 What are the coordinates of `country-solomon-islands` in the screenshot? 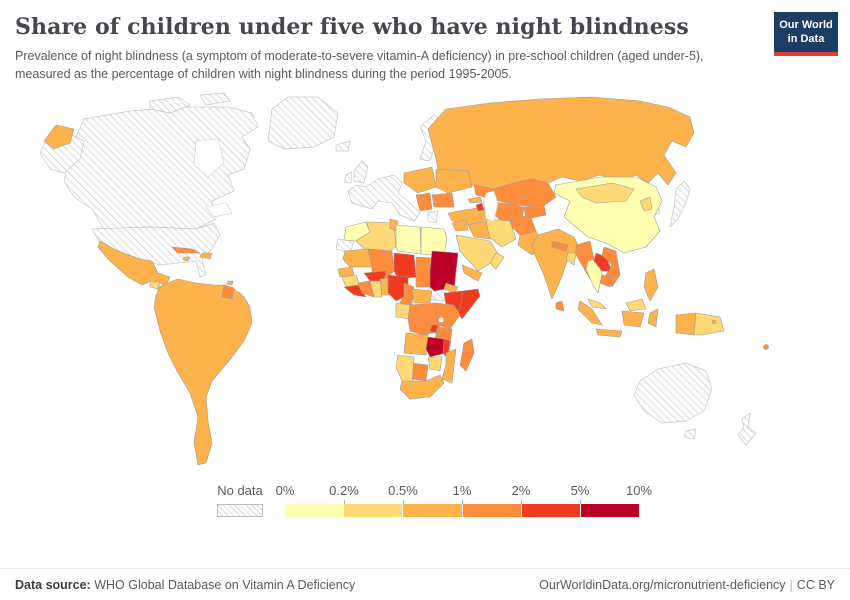 It's located at (714, 322).